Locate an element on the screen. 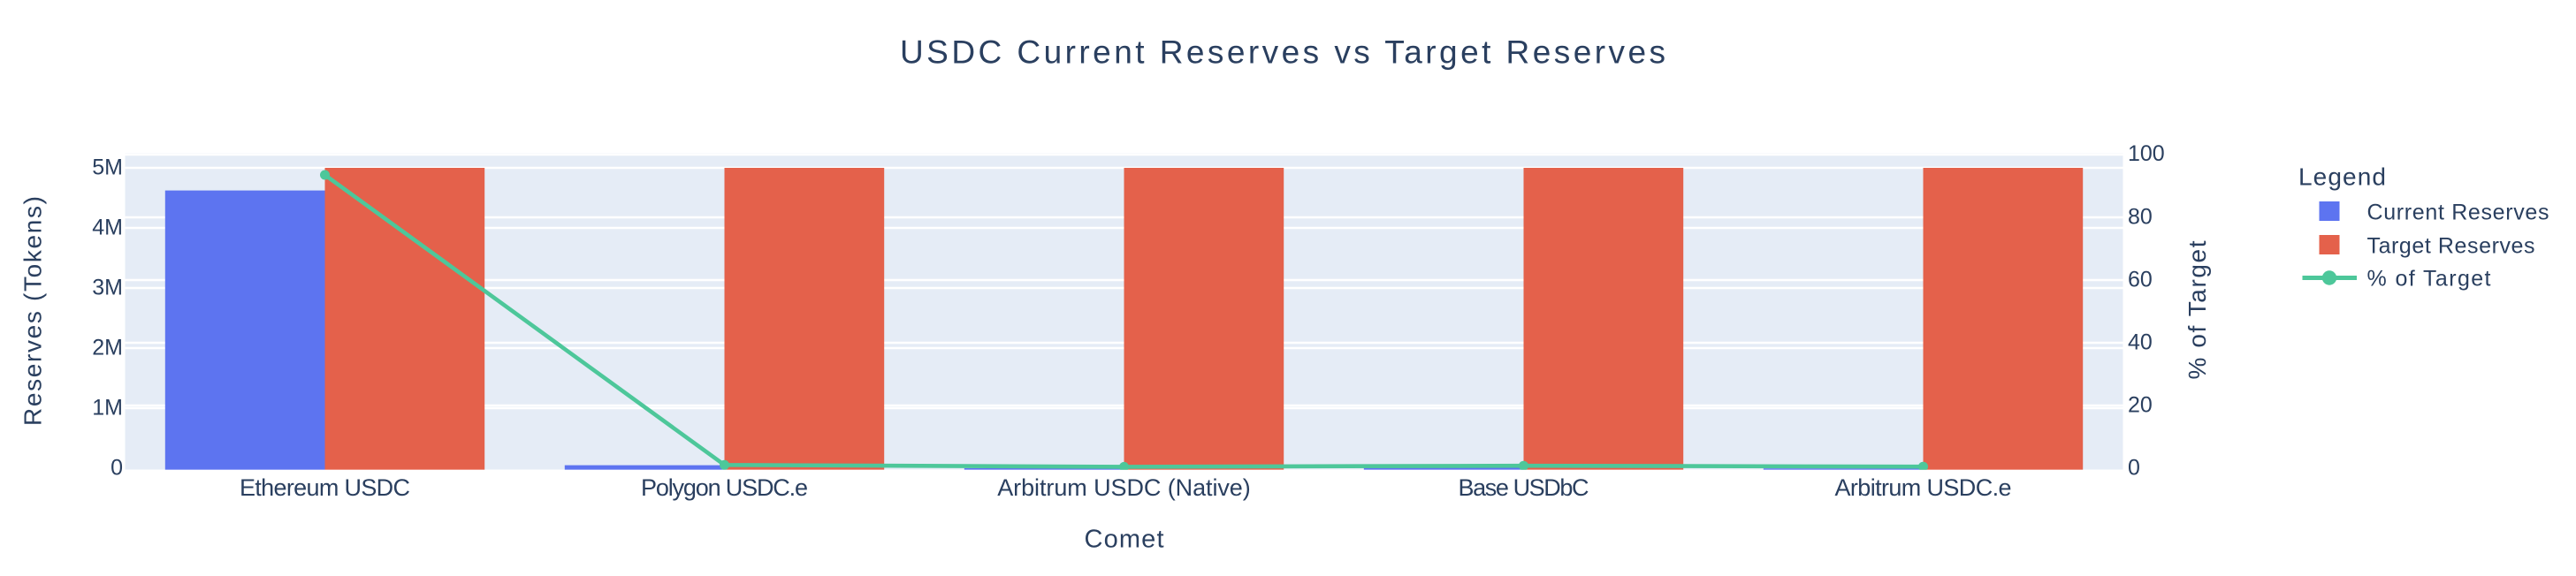 The width and height of the screenshot is (2576, 576). svg-text: 3M is located at coordinates (107, 288).